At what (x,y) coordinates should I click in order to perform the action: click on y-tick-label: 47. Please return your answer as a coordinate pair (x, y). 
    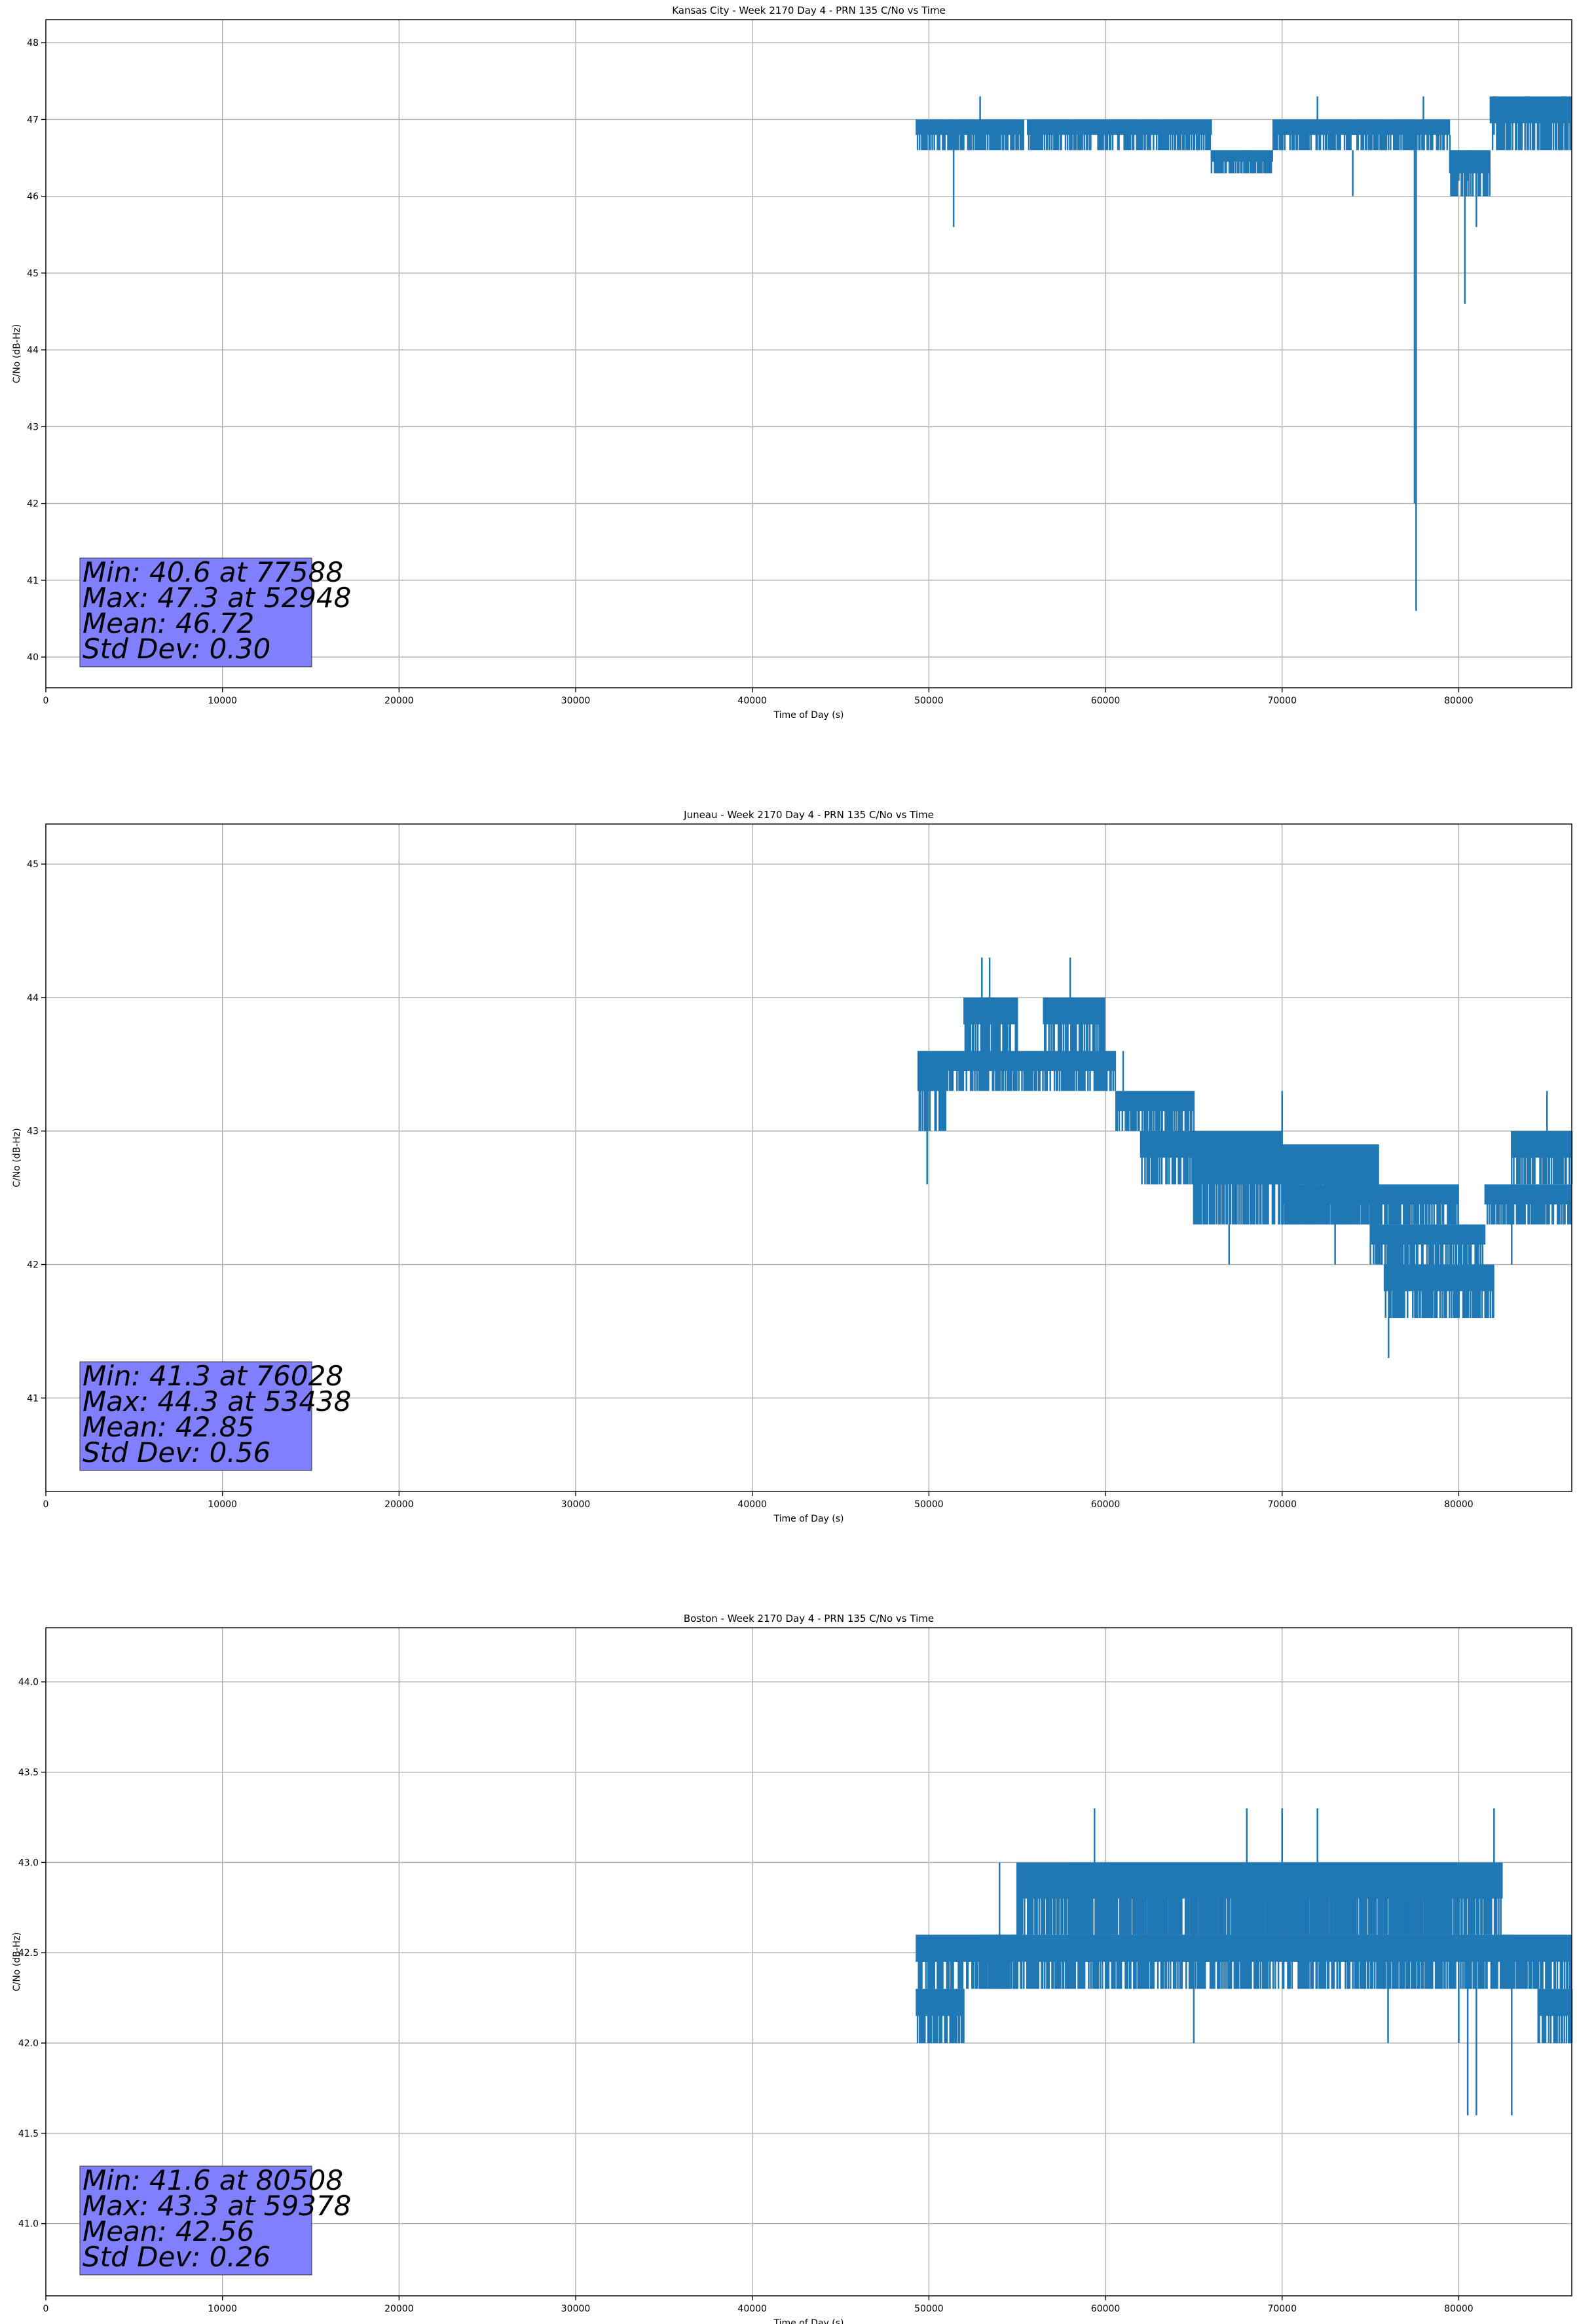
    Looking at the image, I should click on (33, 120).